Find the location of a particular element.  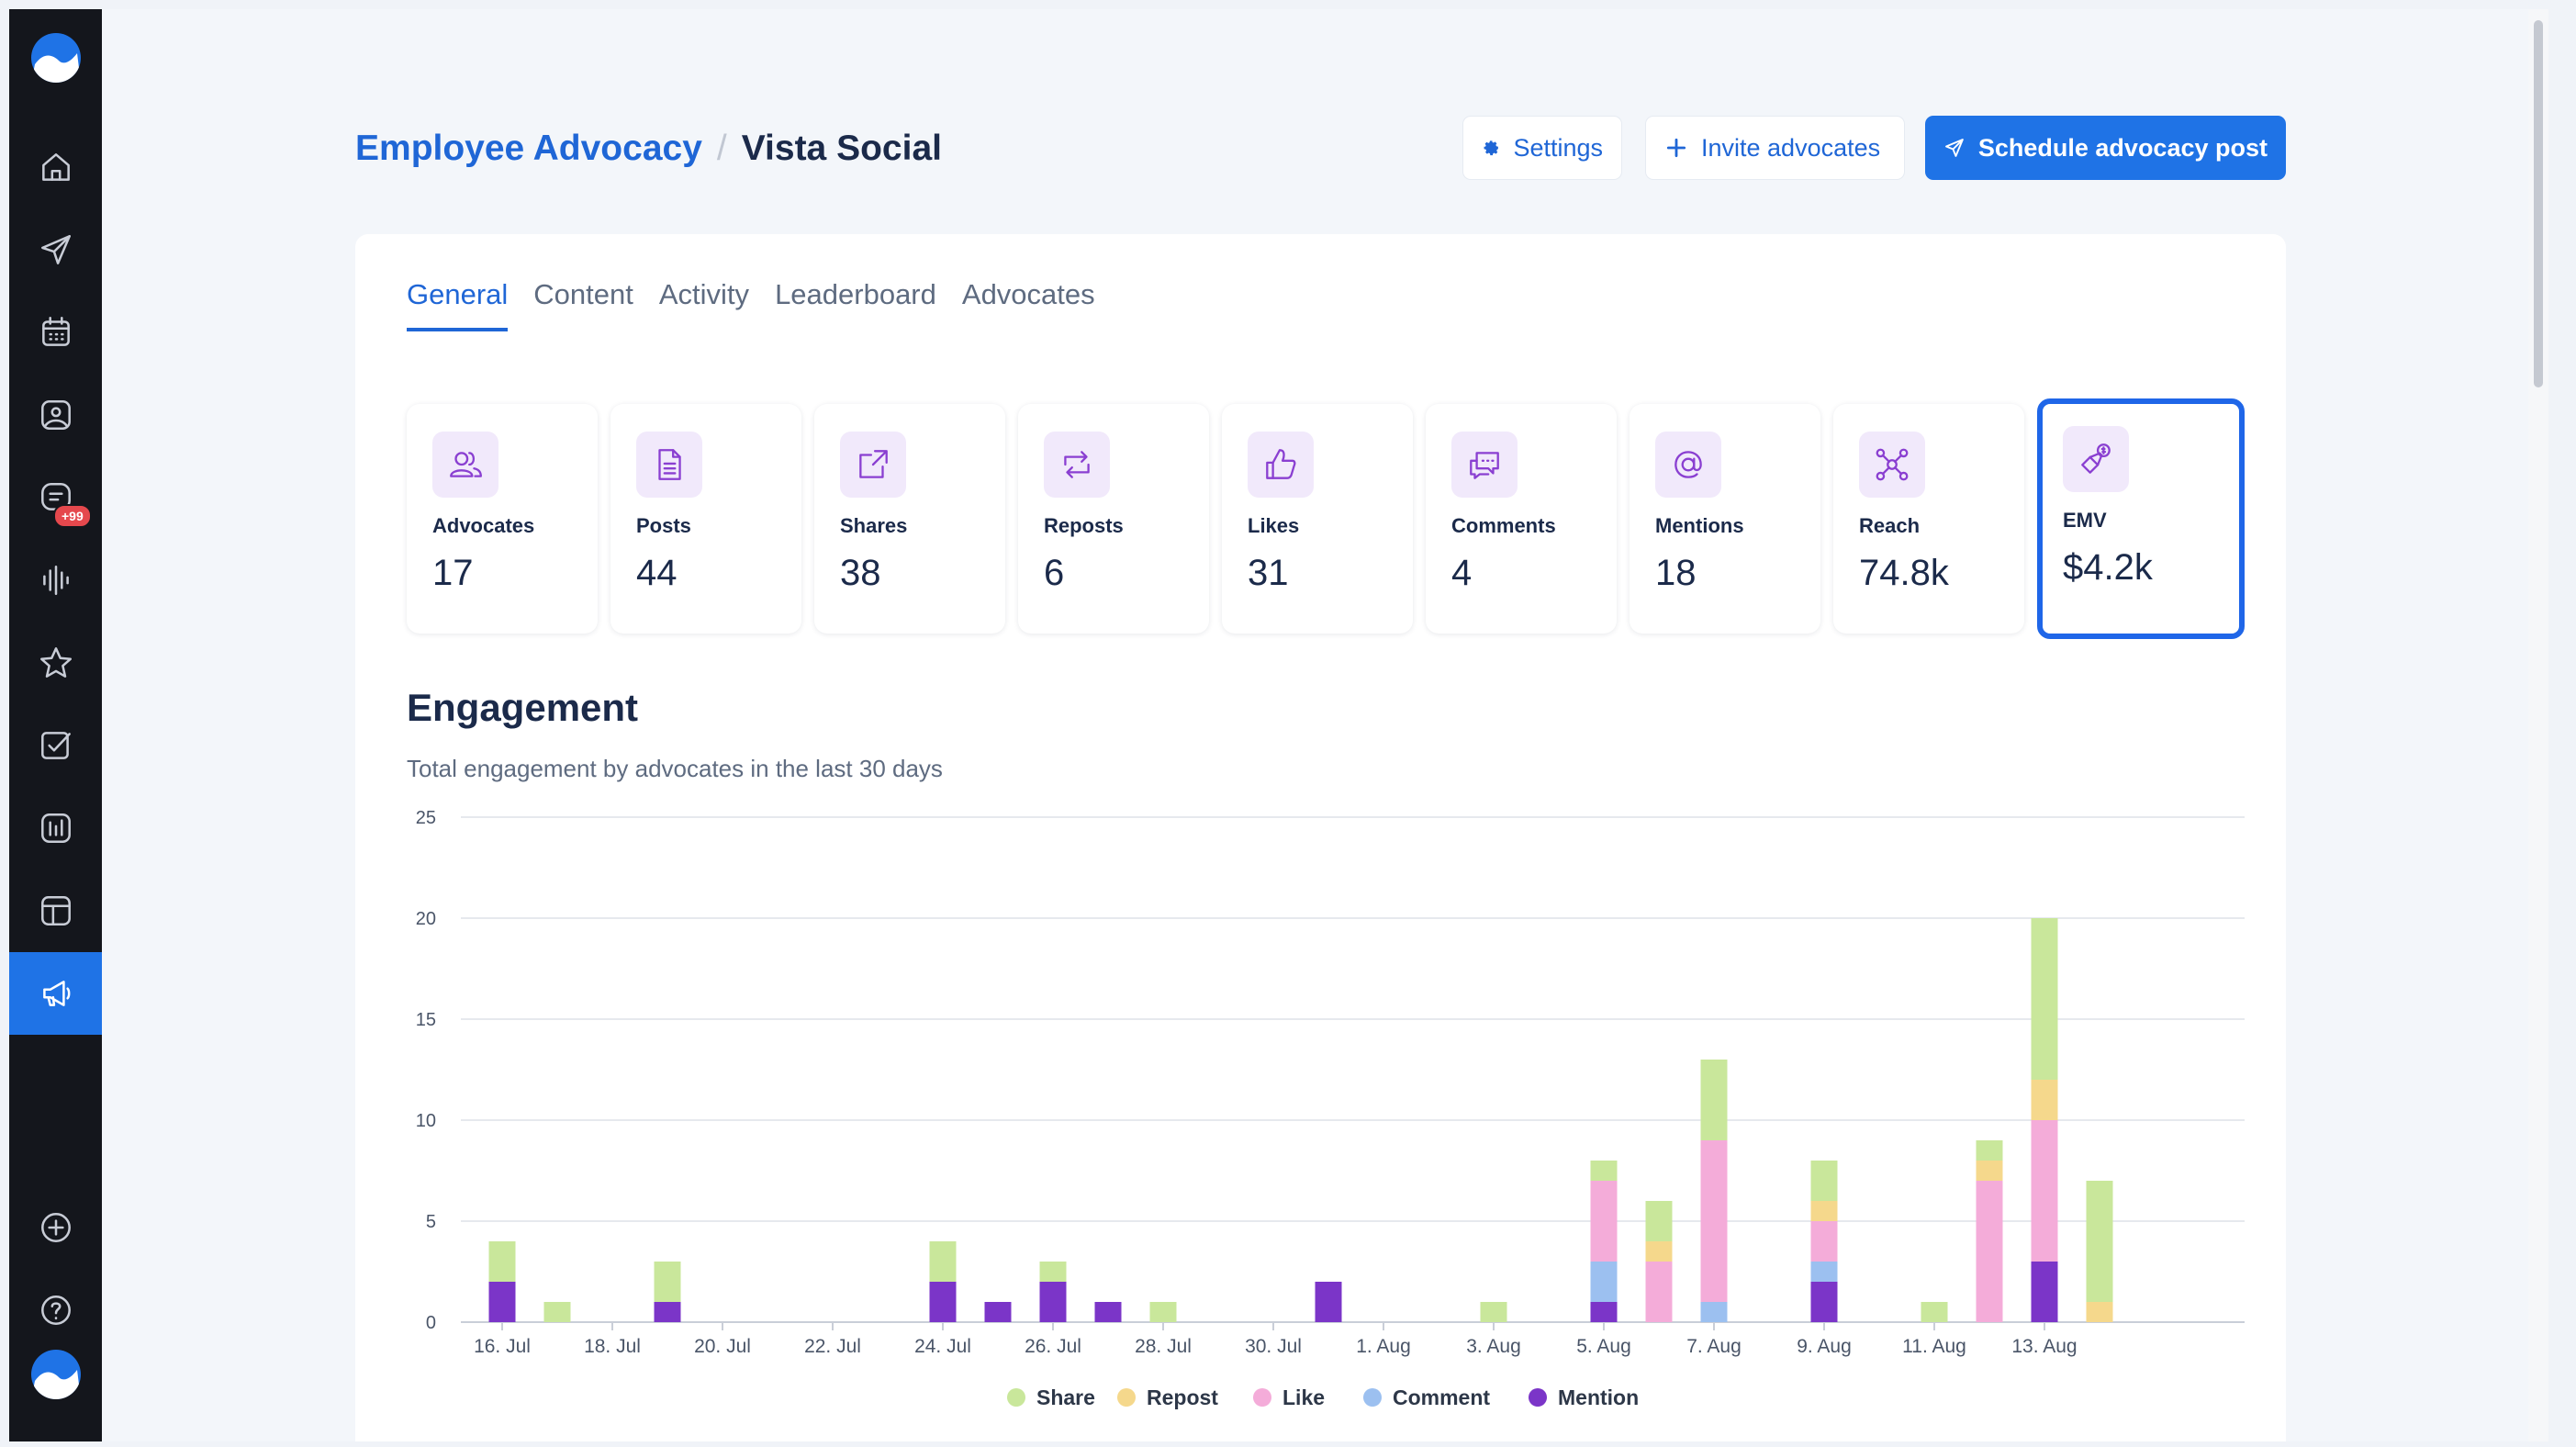

vista-social-logo is located at coordinates (56, 58).